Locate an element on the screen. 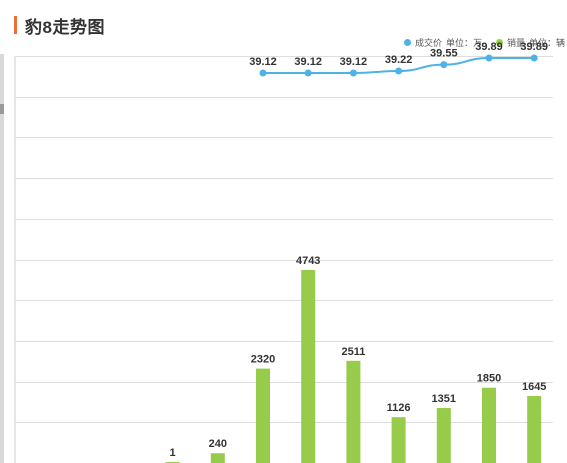  volume-bar-label: 2320 is located at coordinates (263, 360).